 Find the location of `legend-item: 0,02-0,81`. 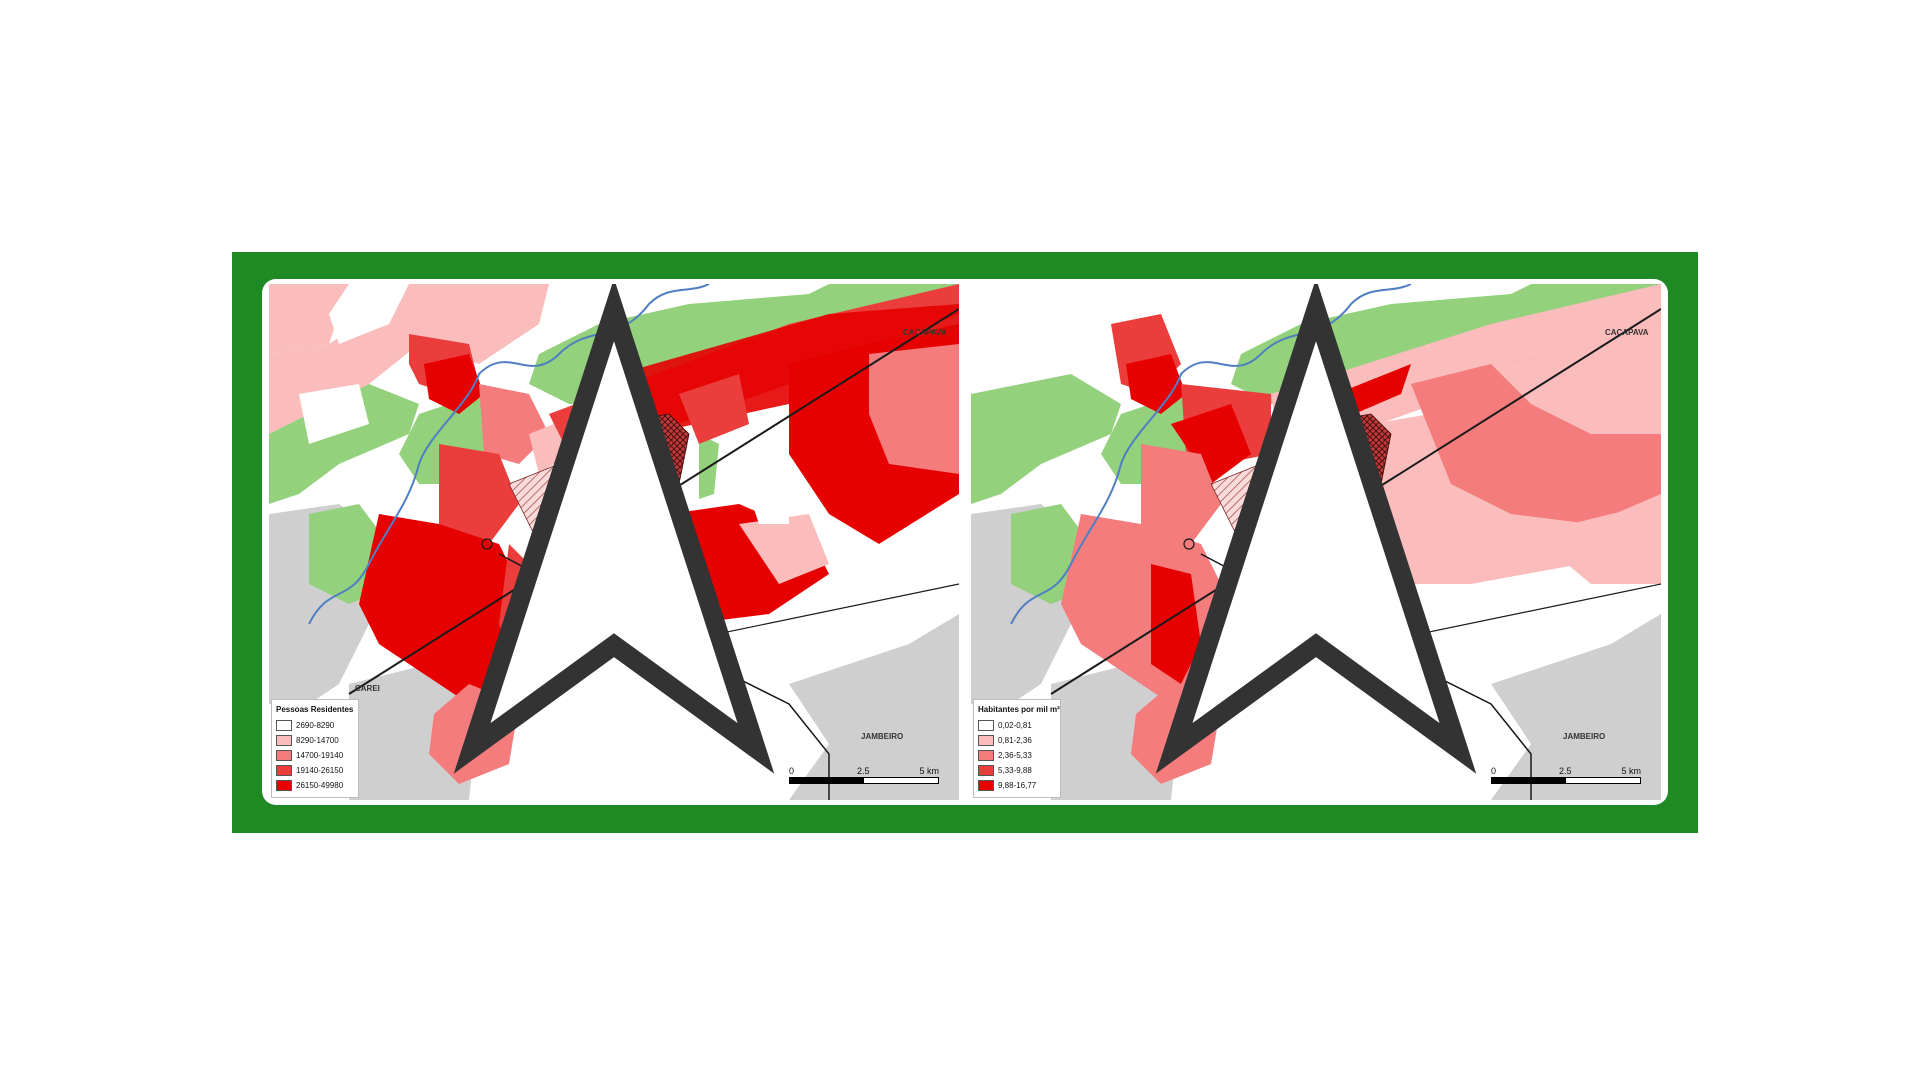

legend-item: 0,02-0,81 is located at coordinates (1017, 725).